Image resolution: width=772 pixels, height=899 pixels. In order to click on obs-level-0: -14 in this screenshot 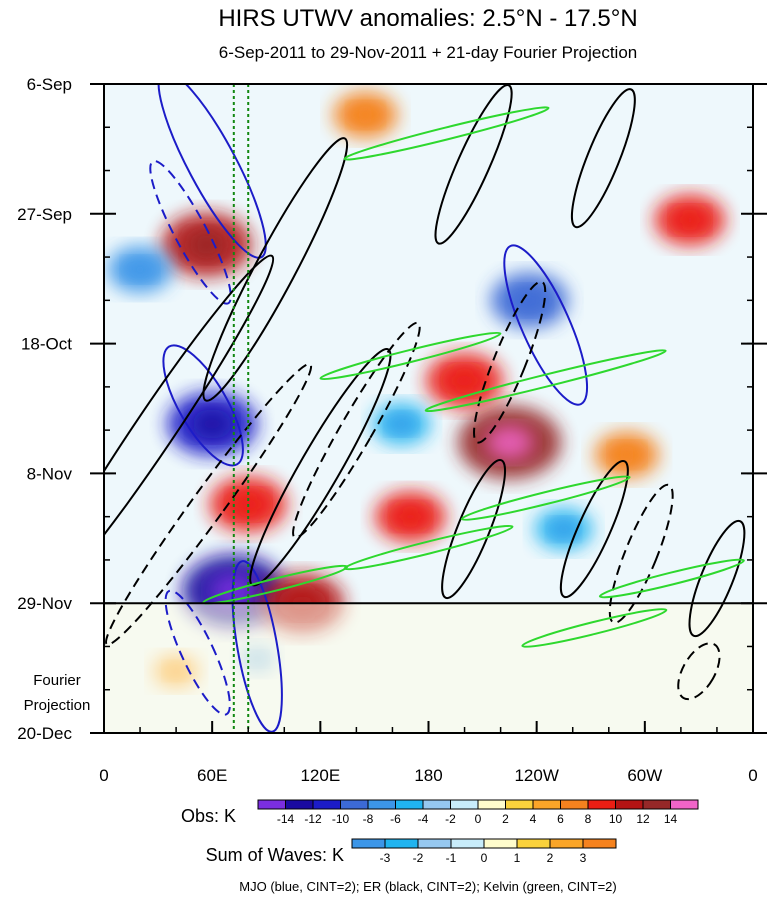, I will do `click(286, 819)`.